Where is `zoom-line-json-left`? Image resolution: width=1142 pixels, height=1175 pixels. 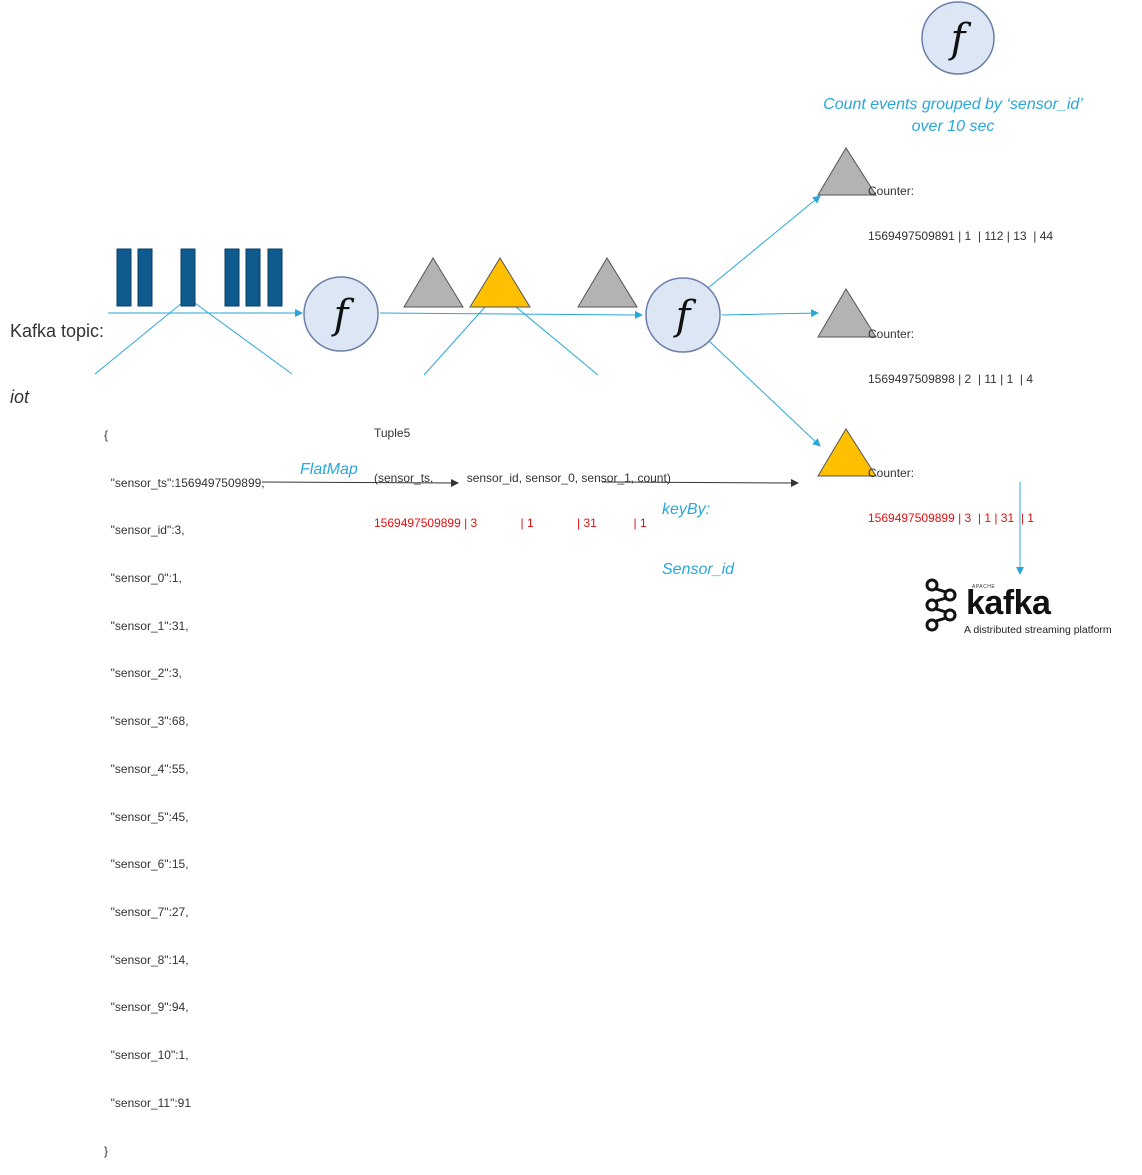 zoom-line-json-left is located at coordinates (141, 336).